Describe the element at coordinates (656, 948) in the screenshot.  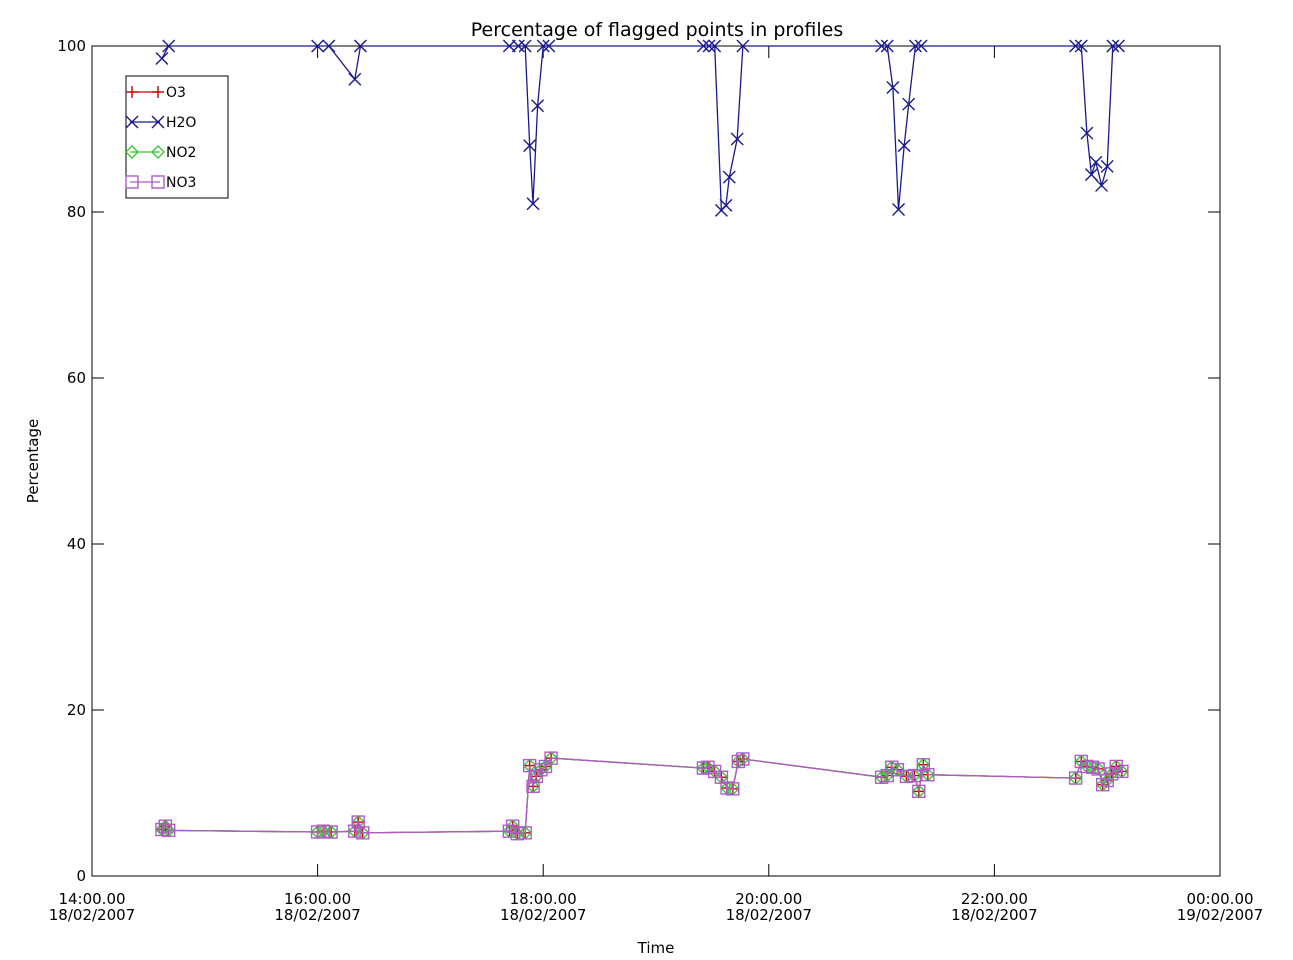
I see `x-axis-label: Time` at that location.